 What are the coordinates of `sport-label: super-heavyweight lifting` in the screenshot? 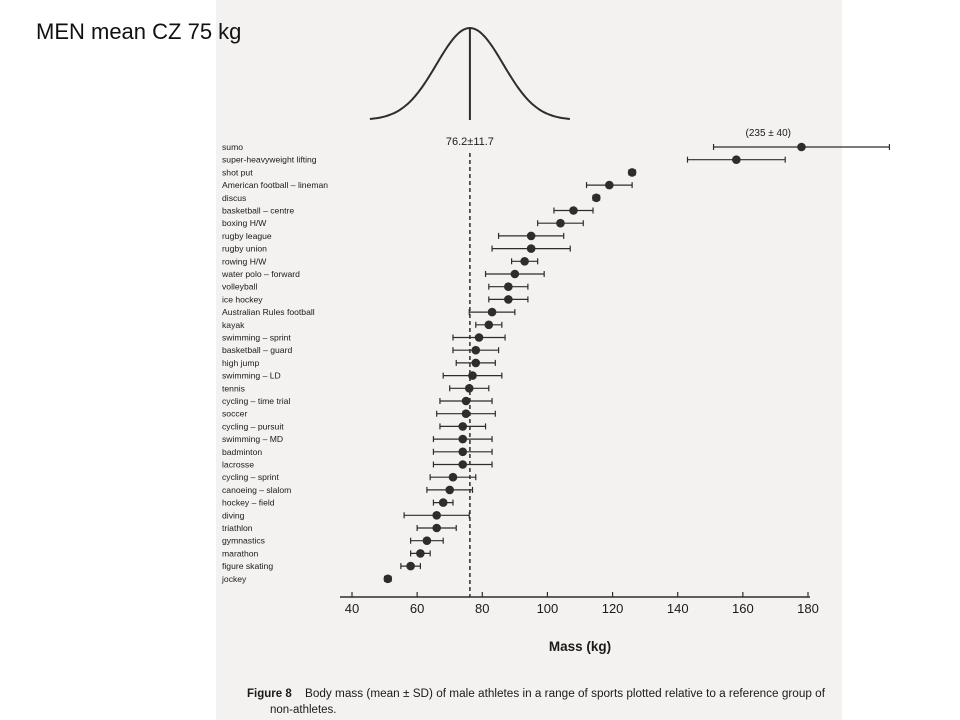 It's located at (269, 160).